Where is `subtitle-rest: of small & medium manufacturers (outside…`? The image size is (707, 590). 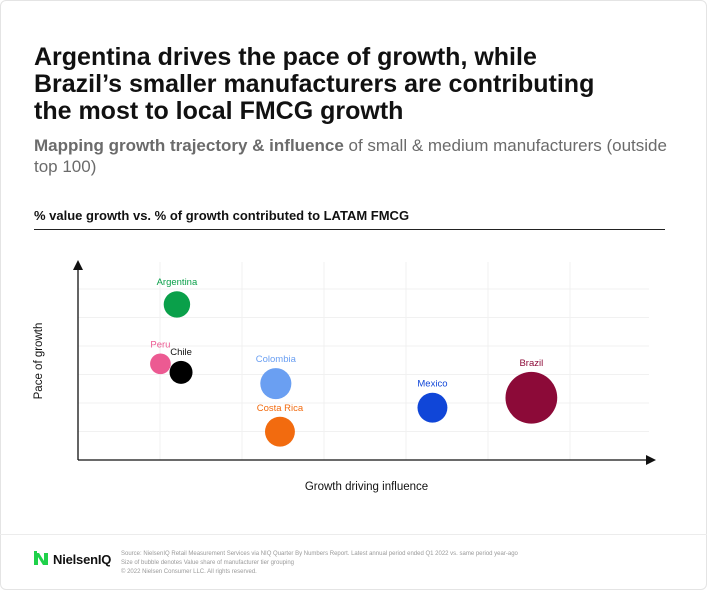 subtitle-rest: of small & medium manufacturers (outside… is located at coordinates (350, 156).